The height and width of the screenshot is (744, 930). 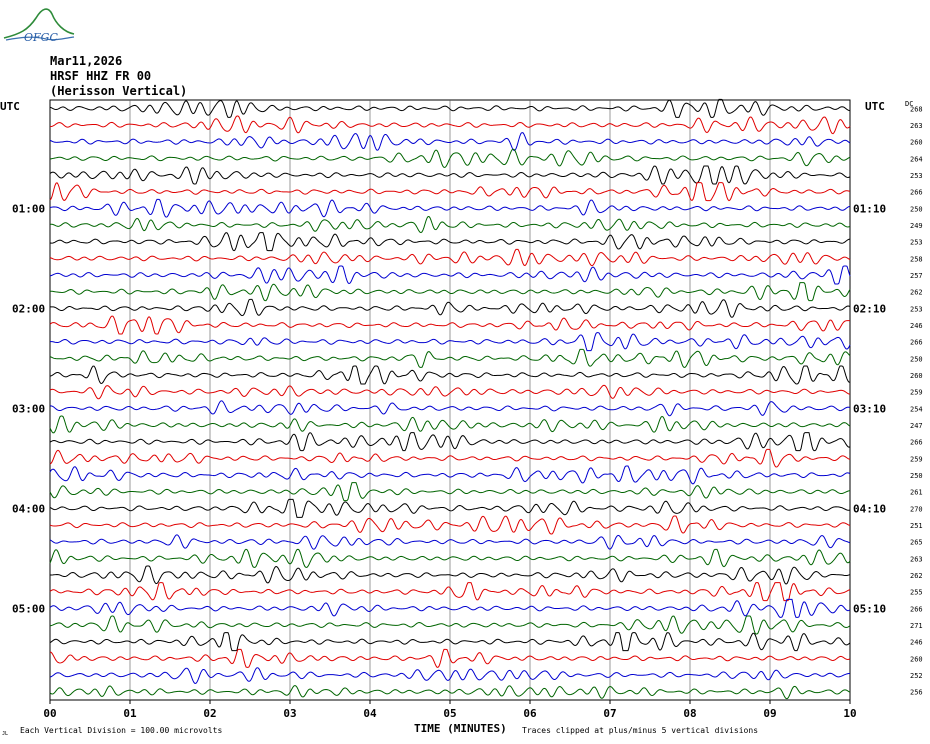 What do you see at coordinates (916, 326) in the screenshot?
I see `dc-value: 246` at bounding box center [916, 326].